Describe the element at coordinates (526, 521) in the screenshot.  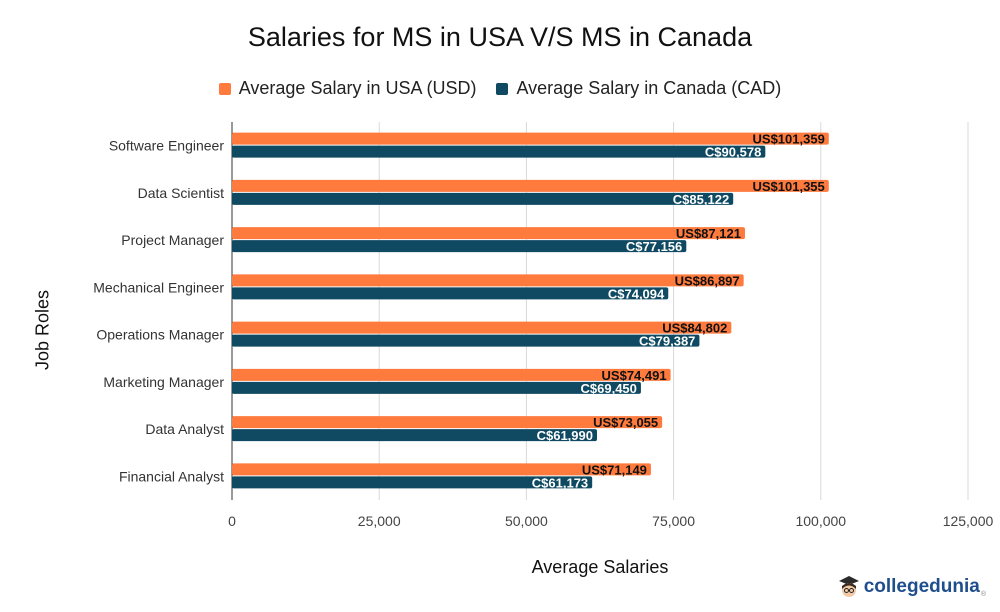
I see `x-tick-label: 50,000` at that location.